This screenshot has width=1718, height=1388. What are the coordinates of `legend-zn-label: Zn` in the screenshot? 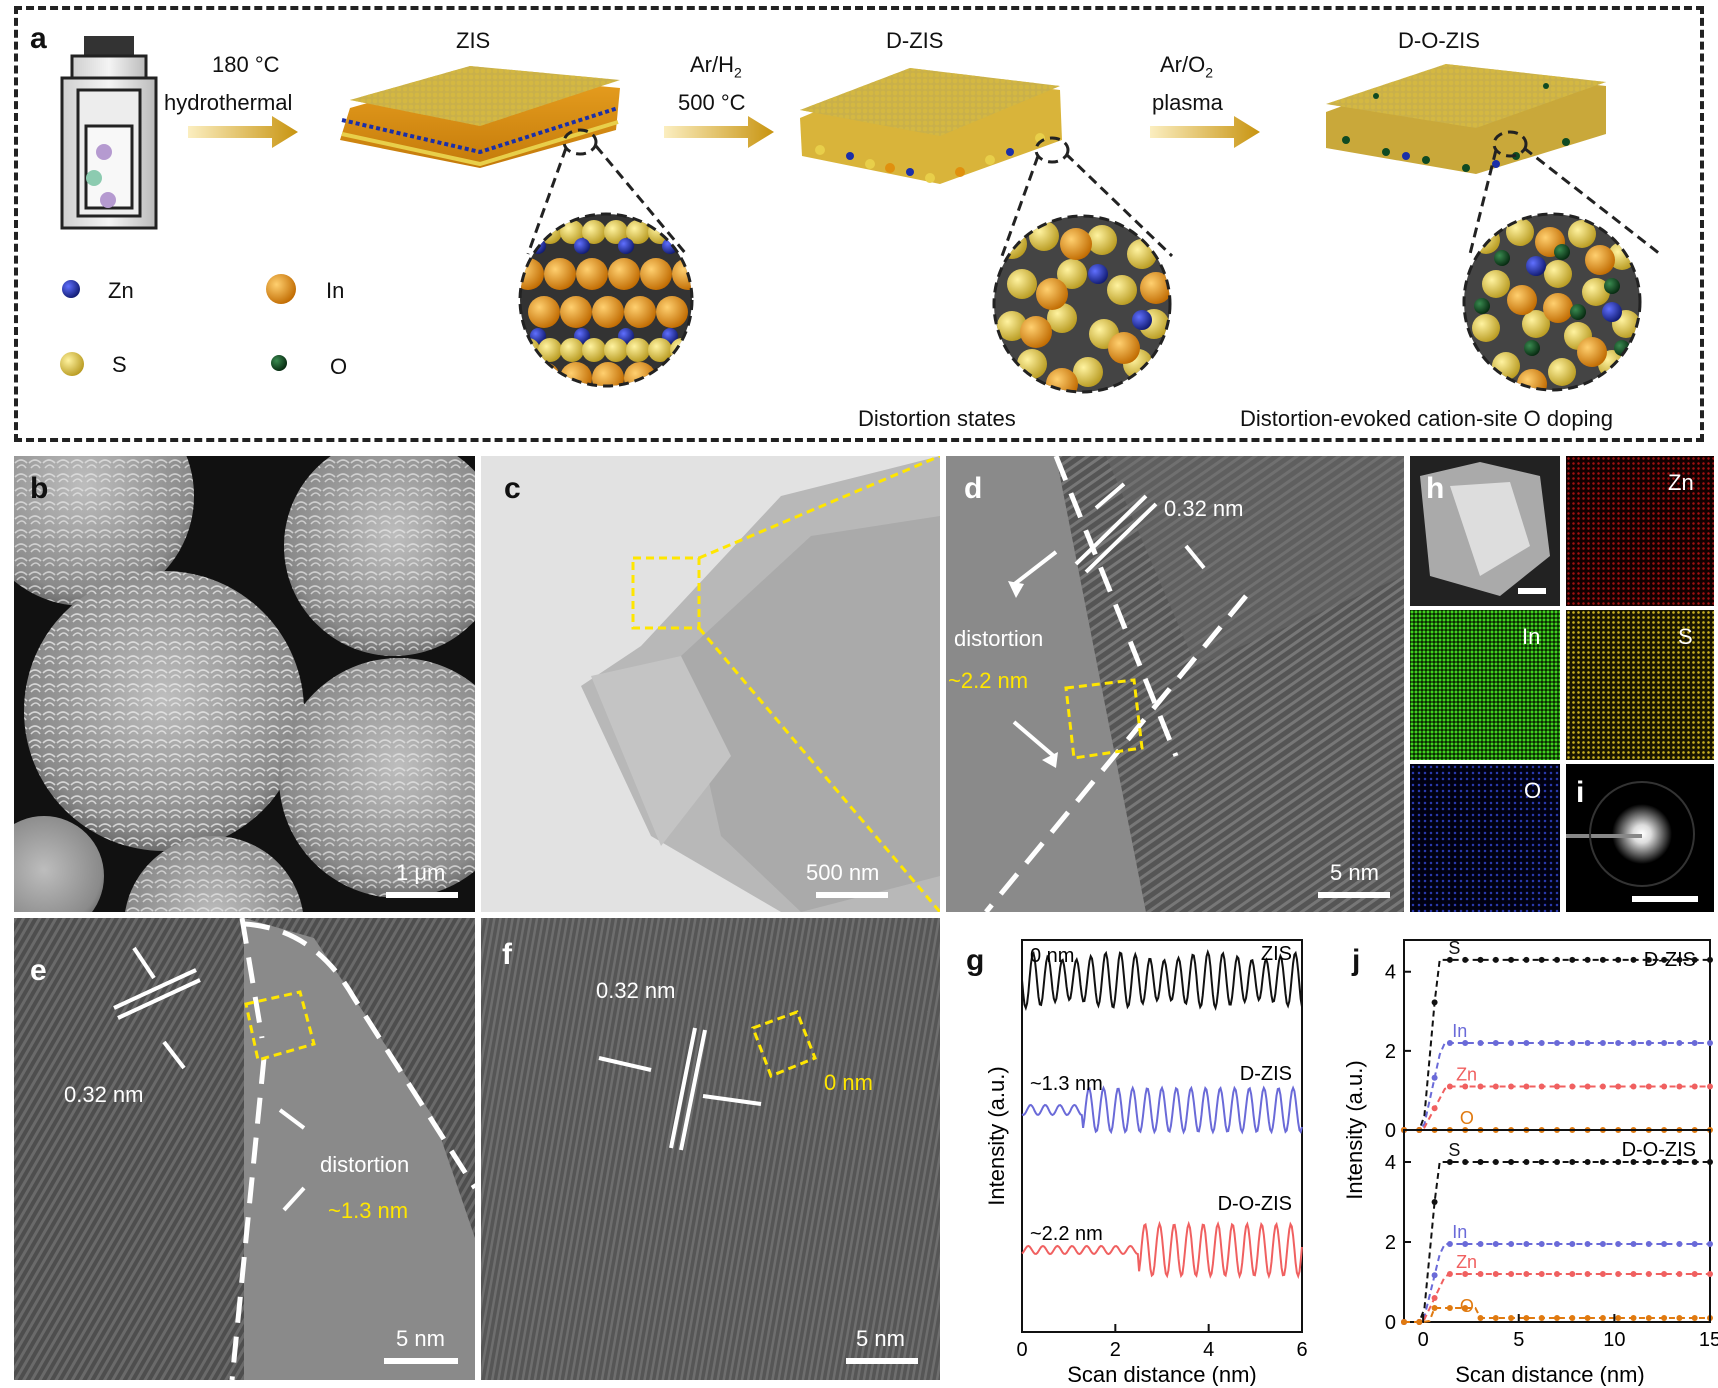 It's located at (121, 290).